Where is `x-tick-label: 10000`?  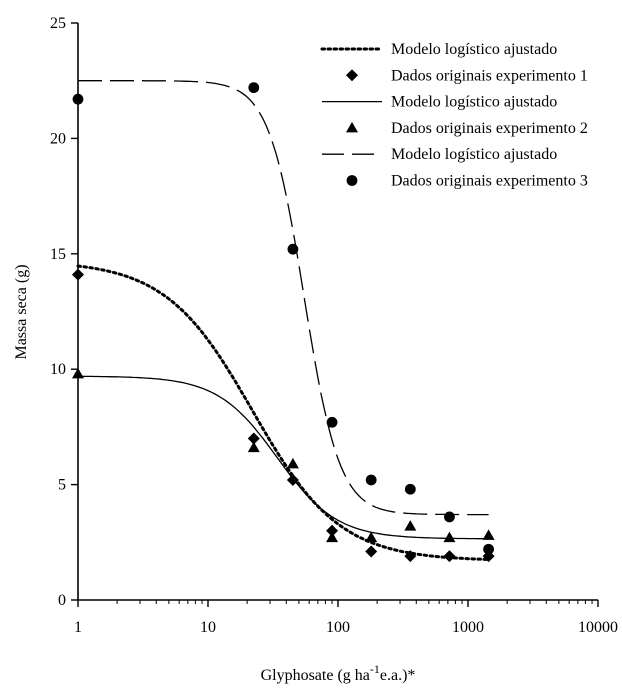 x-tick-label: 10000 is located at coordinates (598, 627).